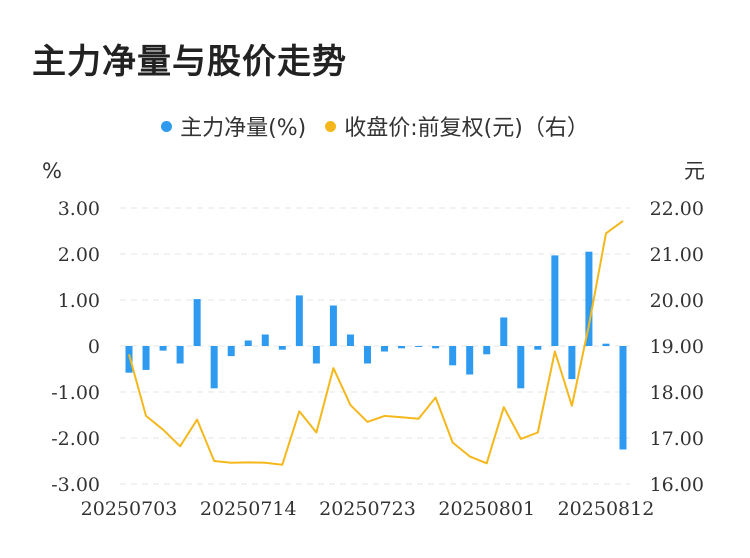 The image size is (750, 558). Describe the element at coordinates (79, 255) in the screenshot. I see `left-tick-label: 2.00` at that location.